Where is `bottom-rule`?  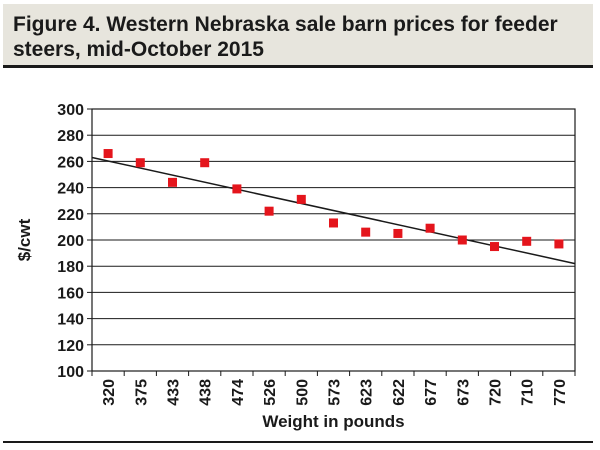
bottom-rule is located at coordinates (298, 442).